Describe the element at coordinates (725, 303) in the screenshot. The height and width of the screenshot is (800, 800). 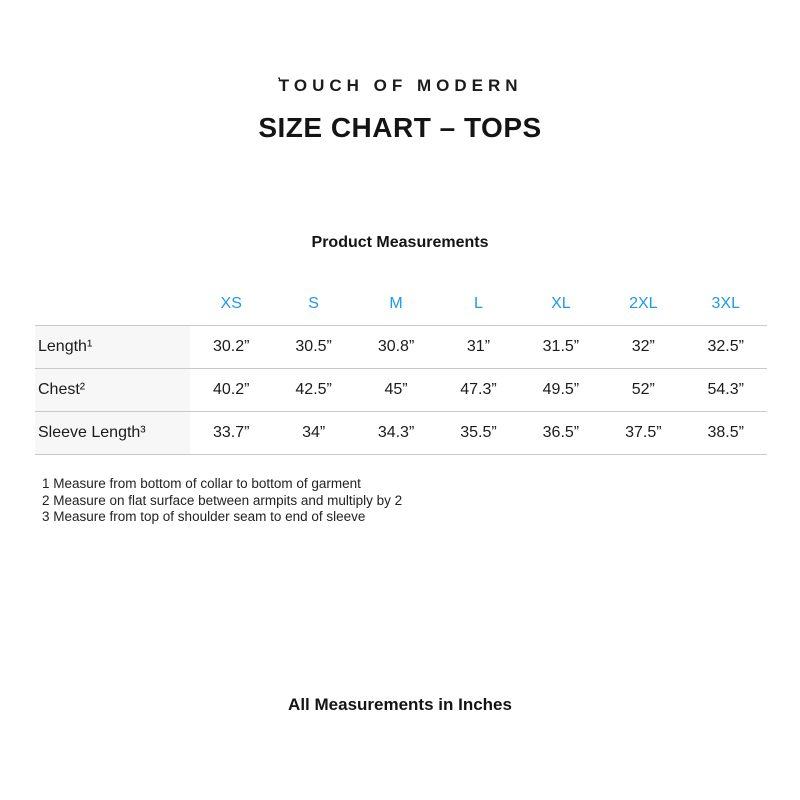
I see `size-column-header-3xl: 3XL` at that location.